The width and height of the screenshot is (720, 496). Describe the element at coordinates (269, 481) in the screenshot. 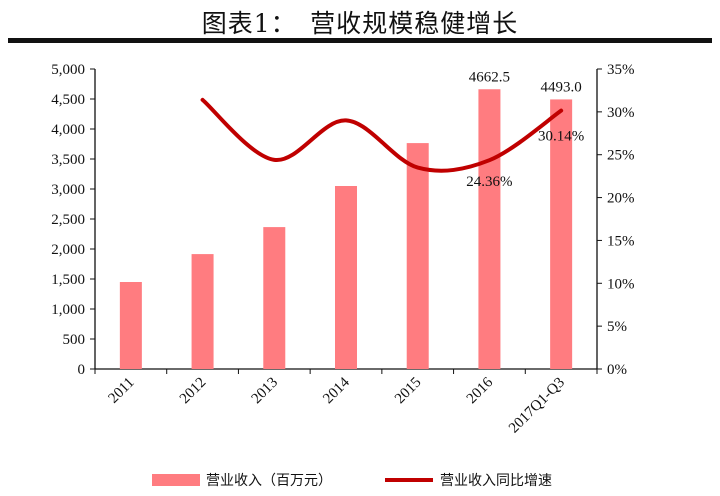

I see `legend-label-bar: 营业收入（百万元）` at that location.